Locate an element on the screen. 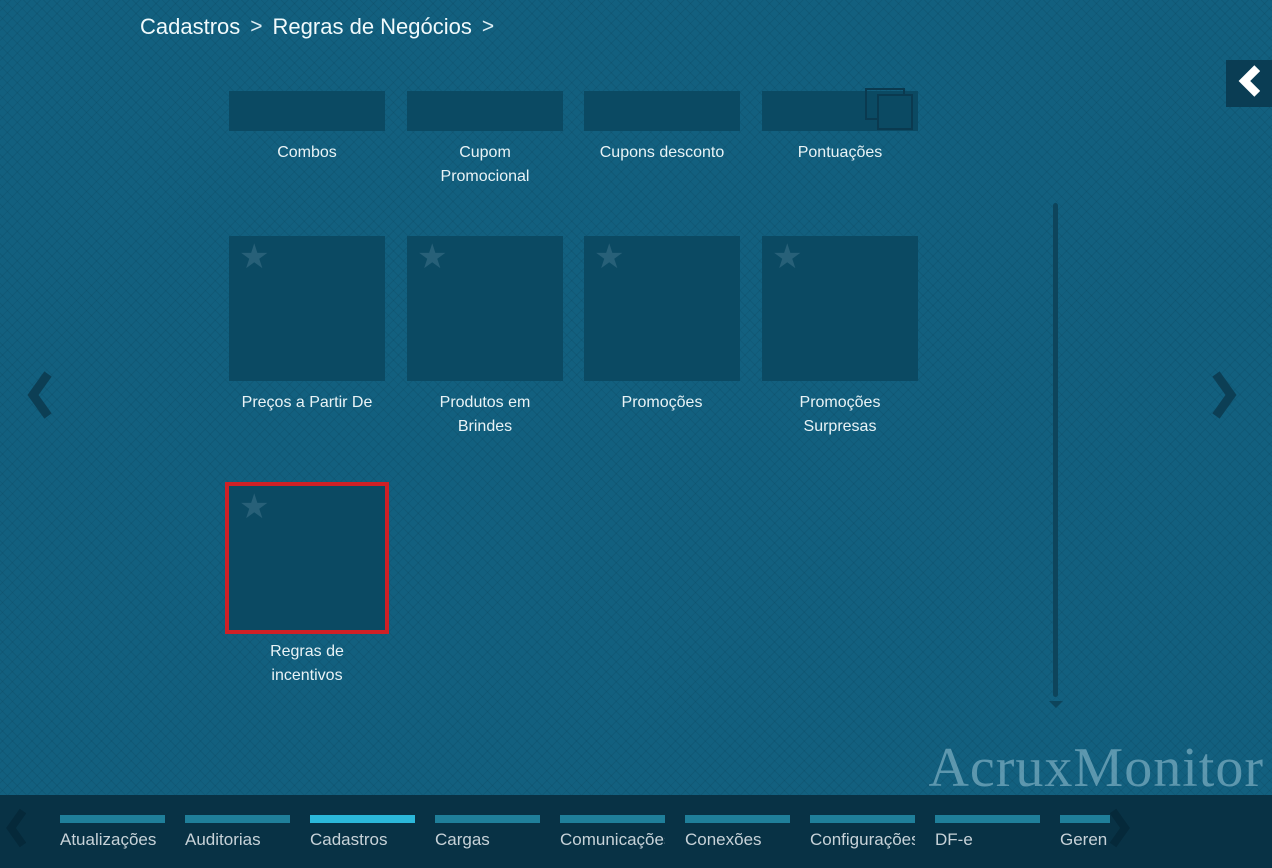 The height and width of the screenshot is (868, 1272). breadcrumb-item-cadastros: Cadastros is located at coordinates (190, 26).